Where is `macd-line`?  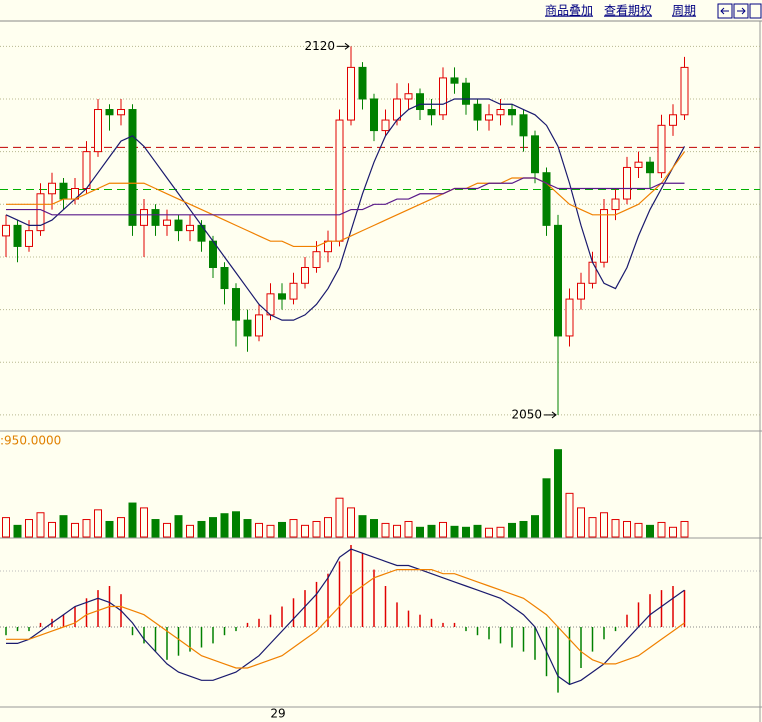
macd-line is located at coordinates (345, 619).